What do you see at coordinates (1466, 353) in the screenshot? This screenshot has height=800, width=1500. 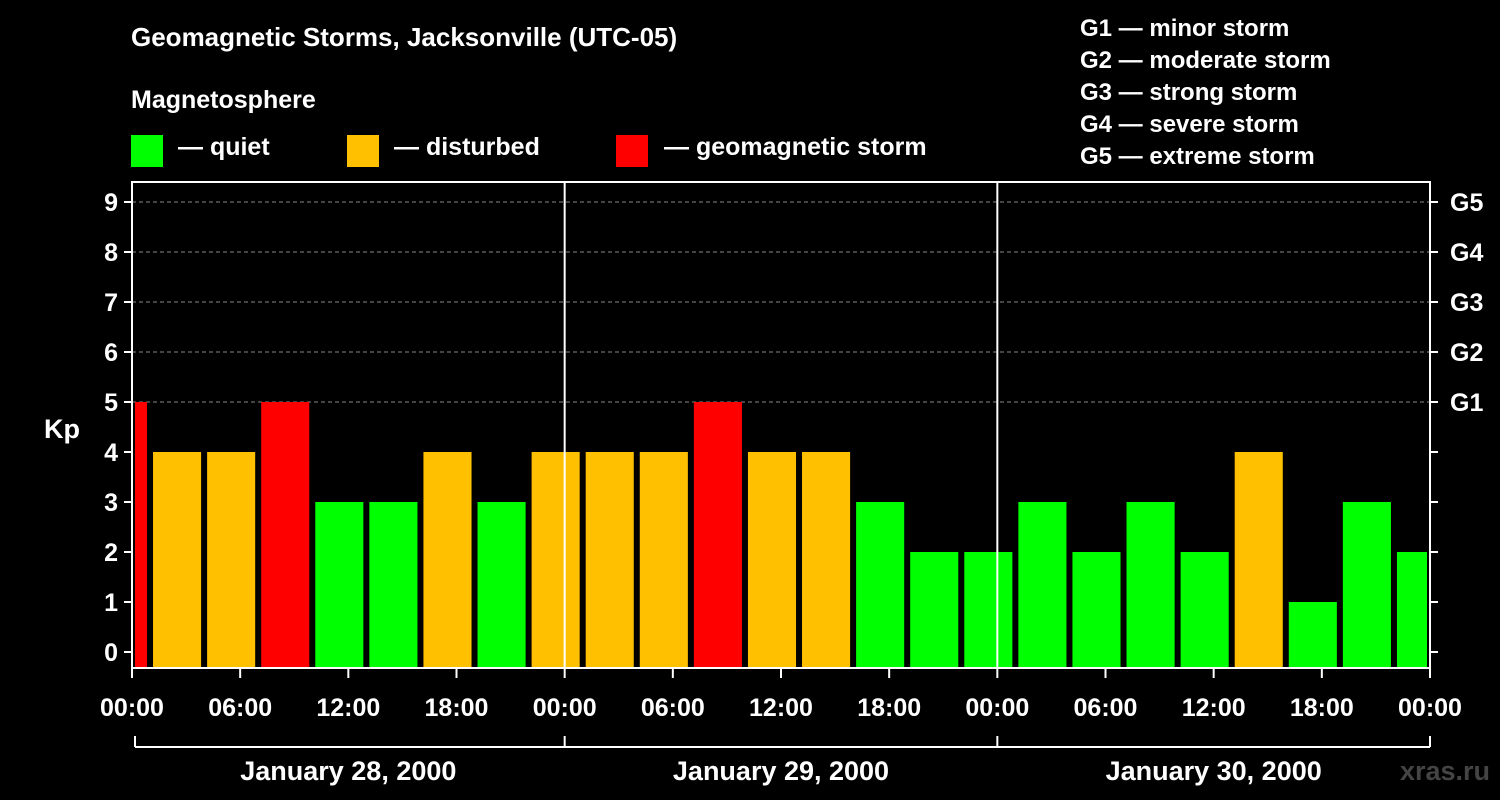 I see `g-level-label-G2: G2` at bounding box center [1466, 353].